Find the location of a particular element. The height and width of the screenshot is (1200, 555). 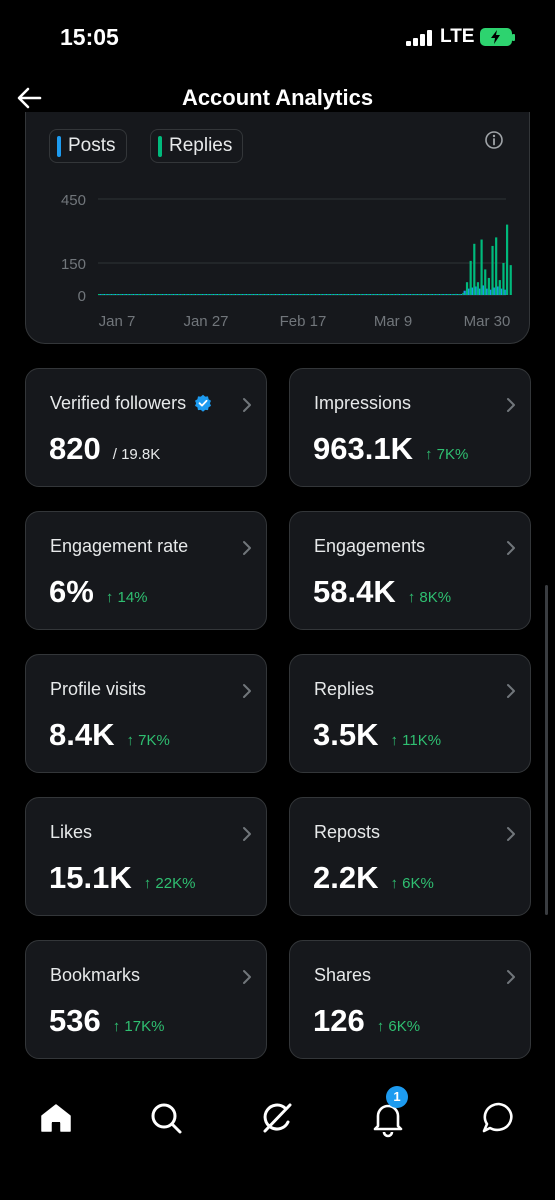

nav-grok is located at coordinates (277, 1118).